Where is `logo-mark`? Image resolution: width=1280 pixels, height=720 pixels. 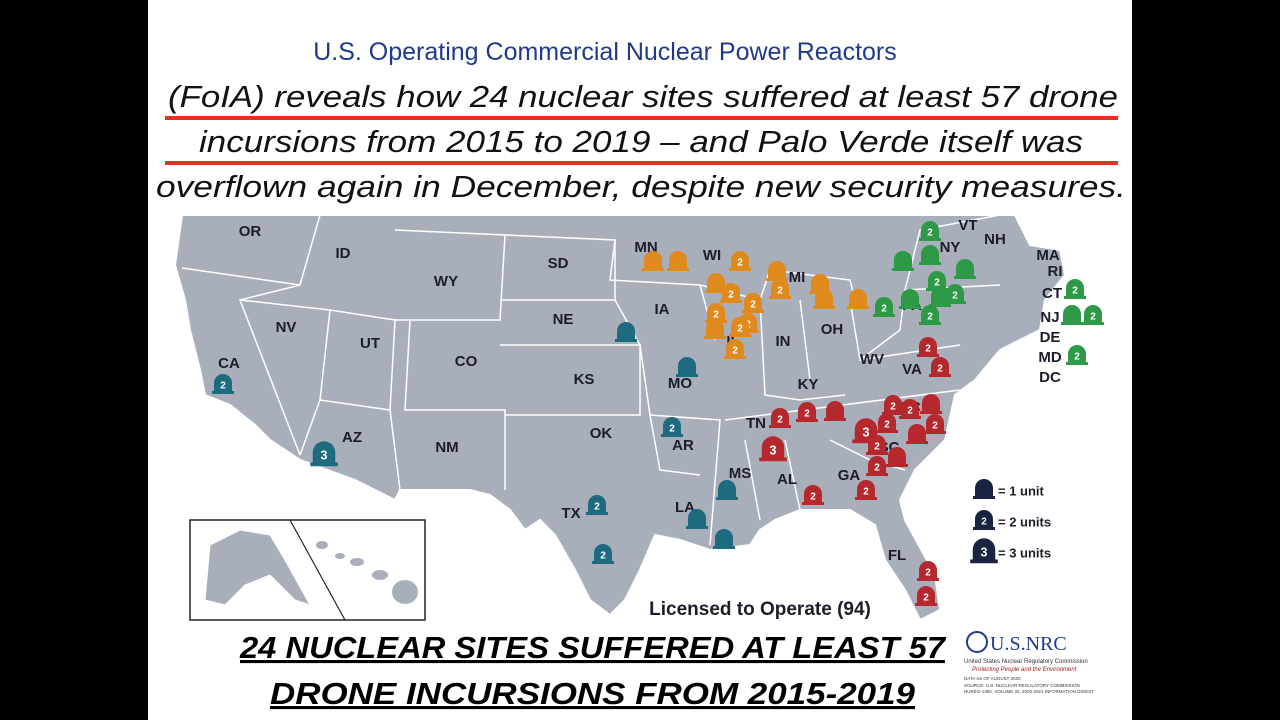 logo-mark is located at coordinates (977, 642).